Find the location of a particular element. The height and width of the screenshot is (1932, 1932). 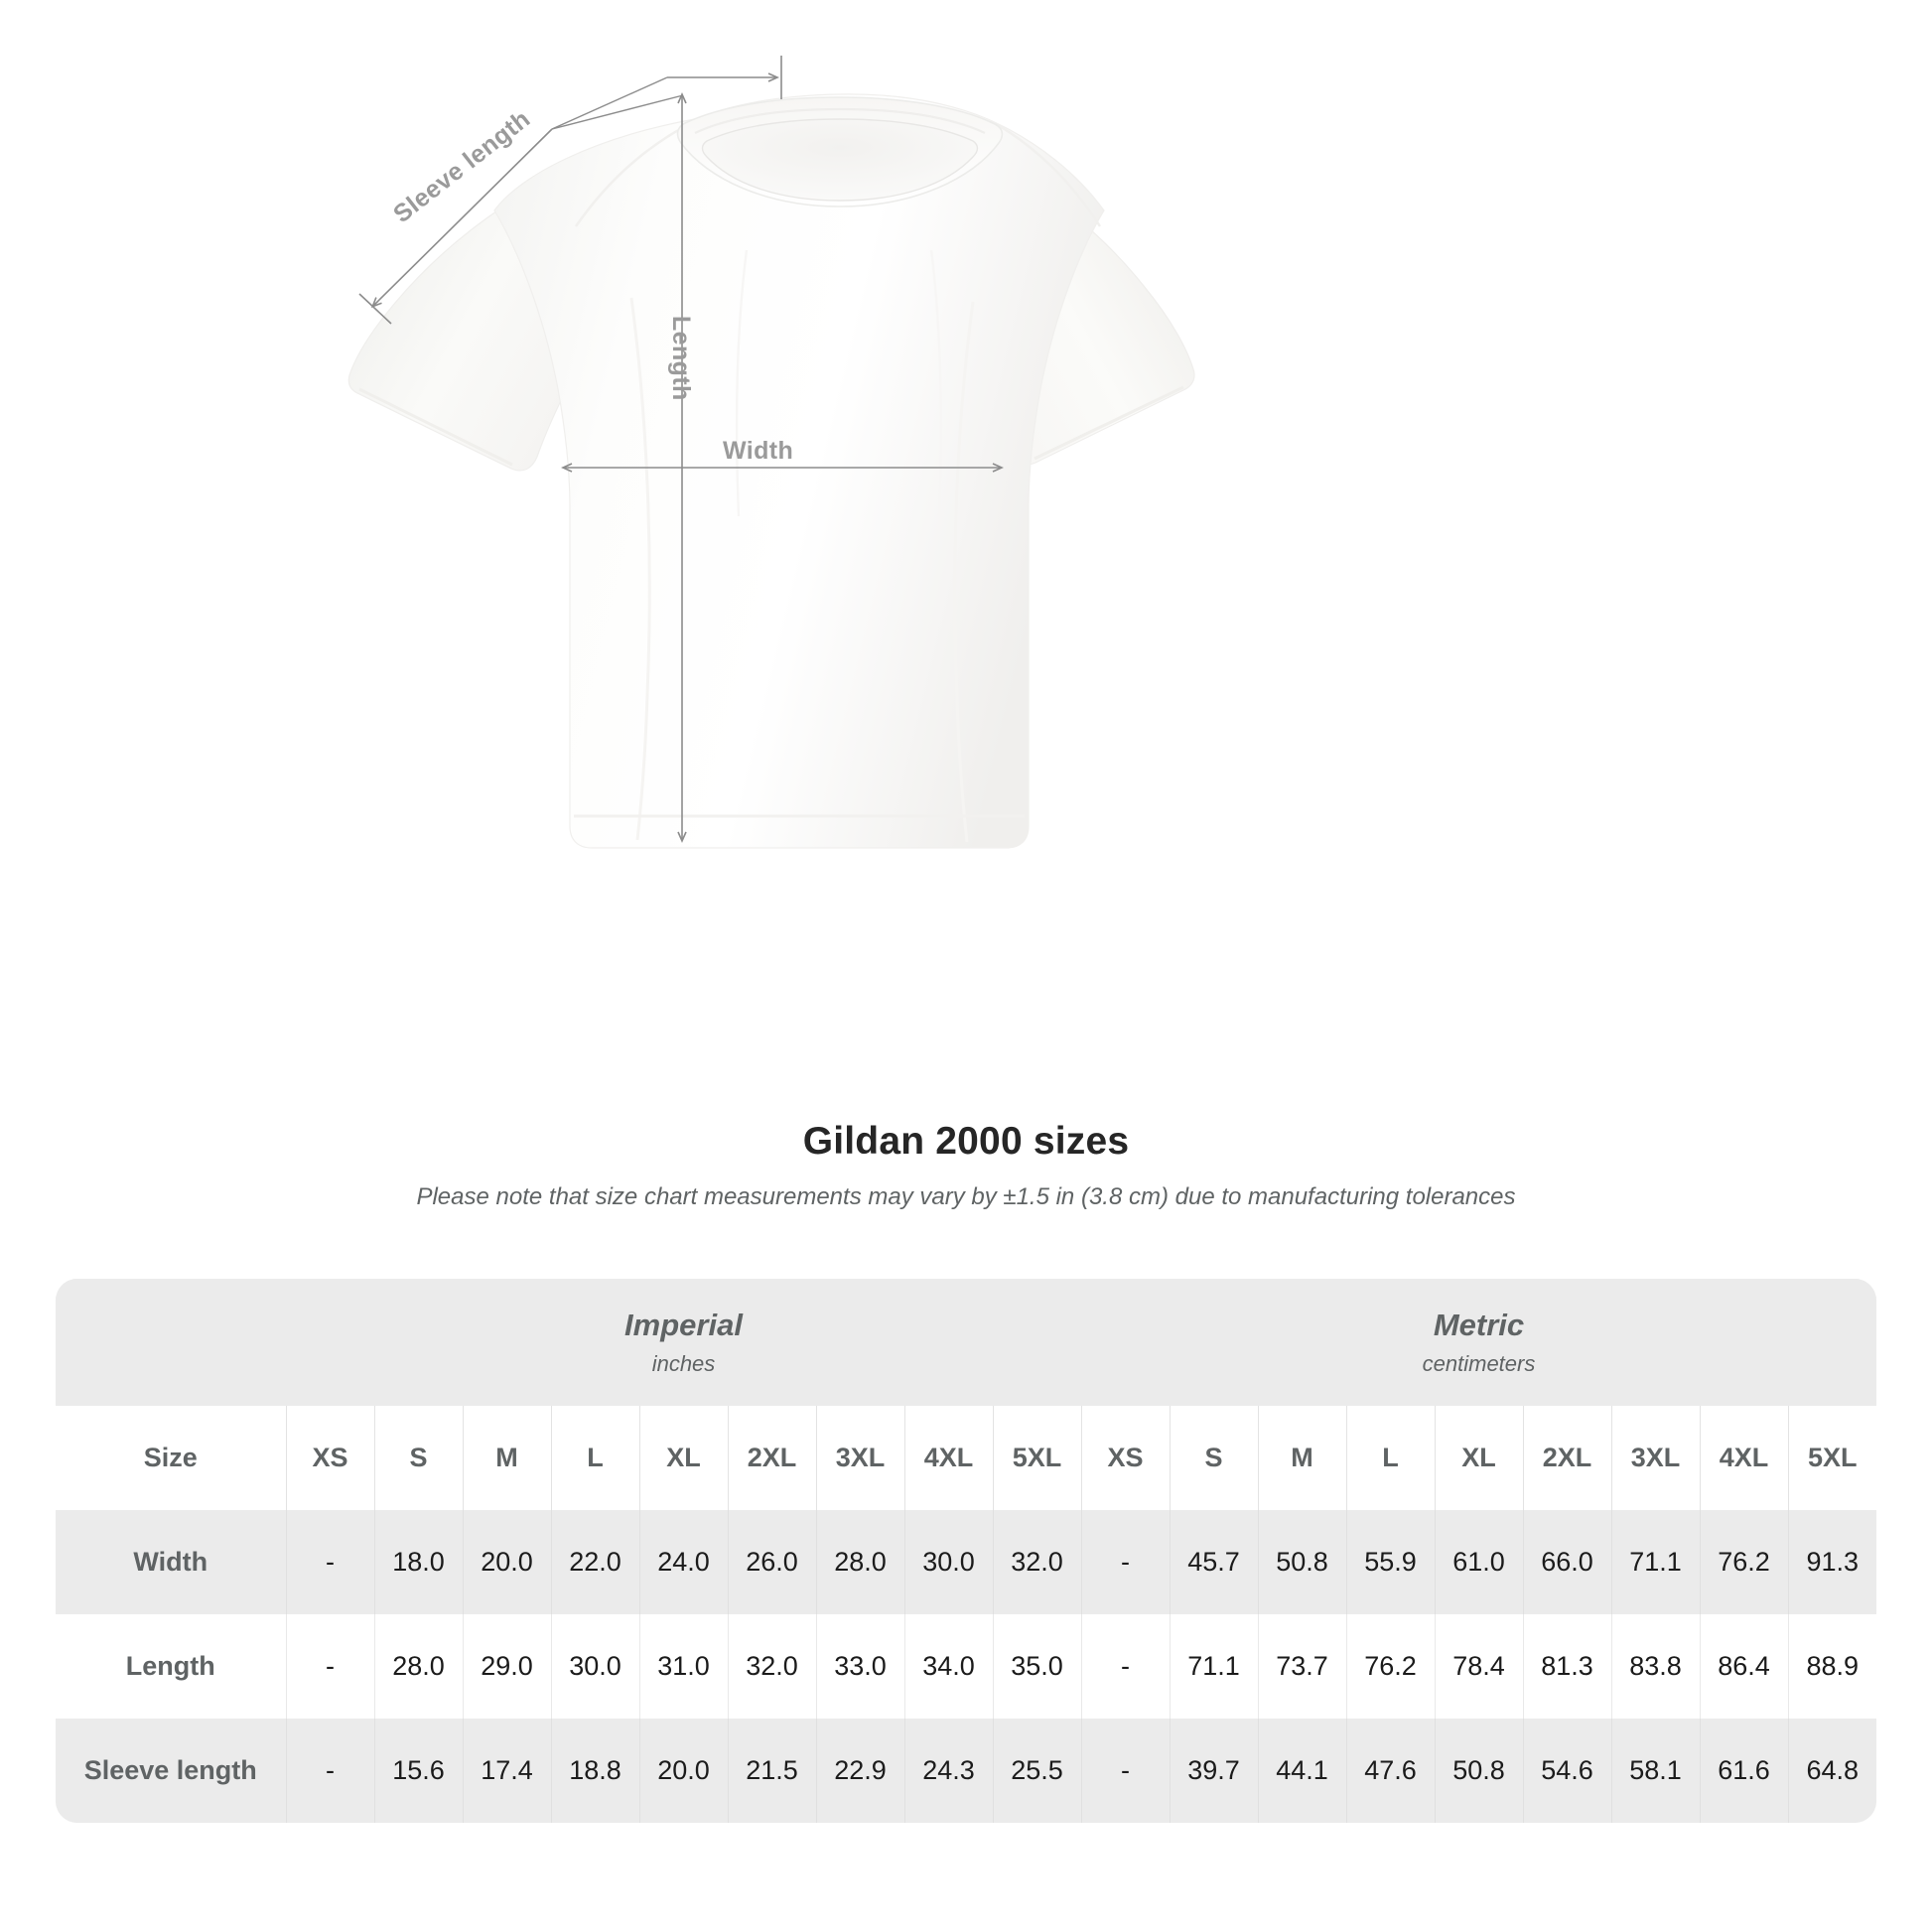

cell-width-met-2: 50.8 is located at coordinates (1302, 1562).